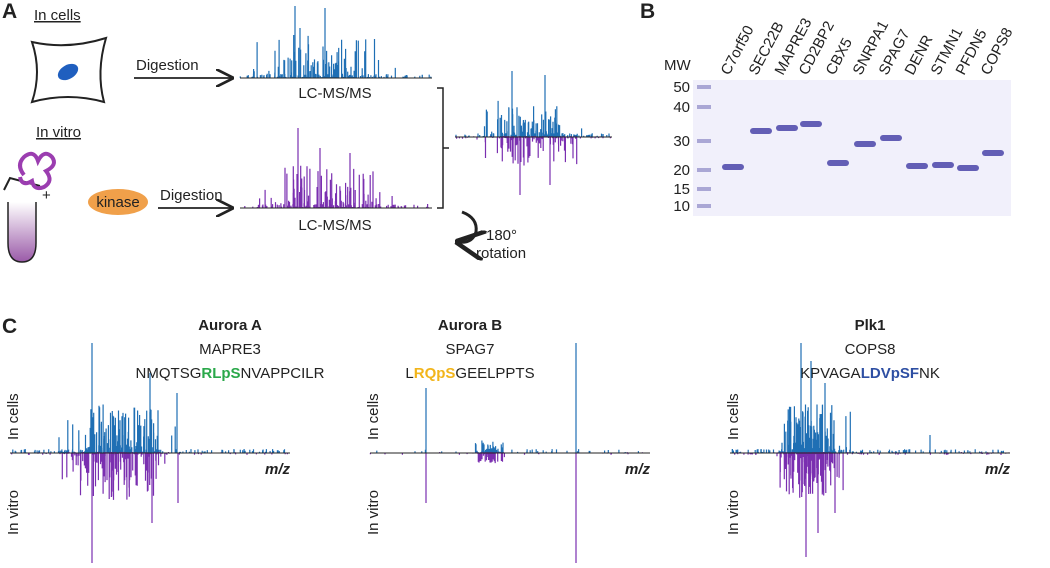 The image size is (1050, 568). I want to click on kinase-title: Plk1, so click(870, 325).